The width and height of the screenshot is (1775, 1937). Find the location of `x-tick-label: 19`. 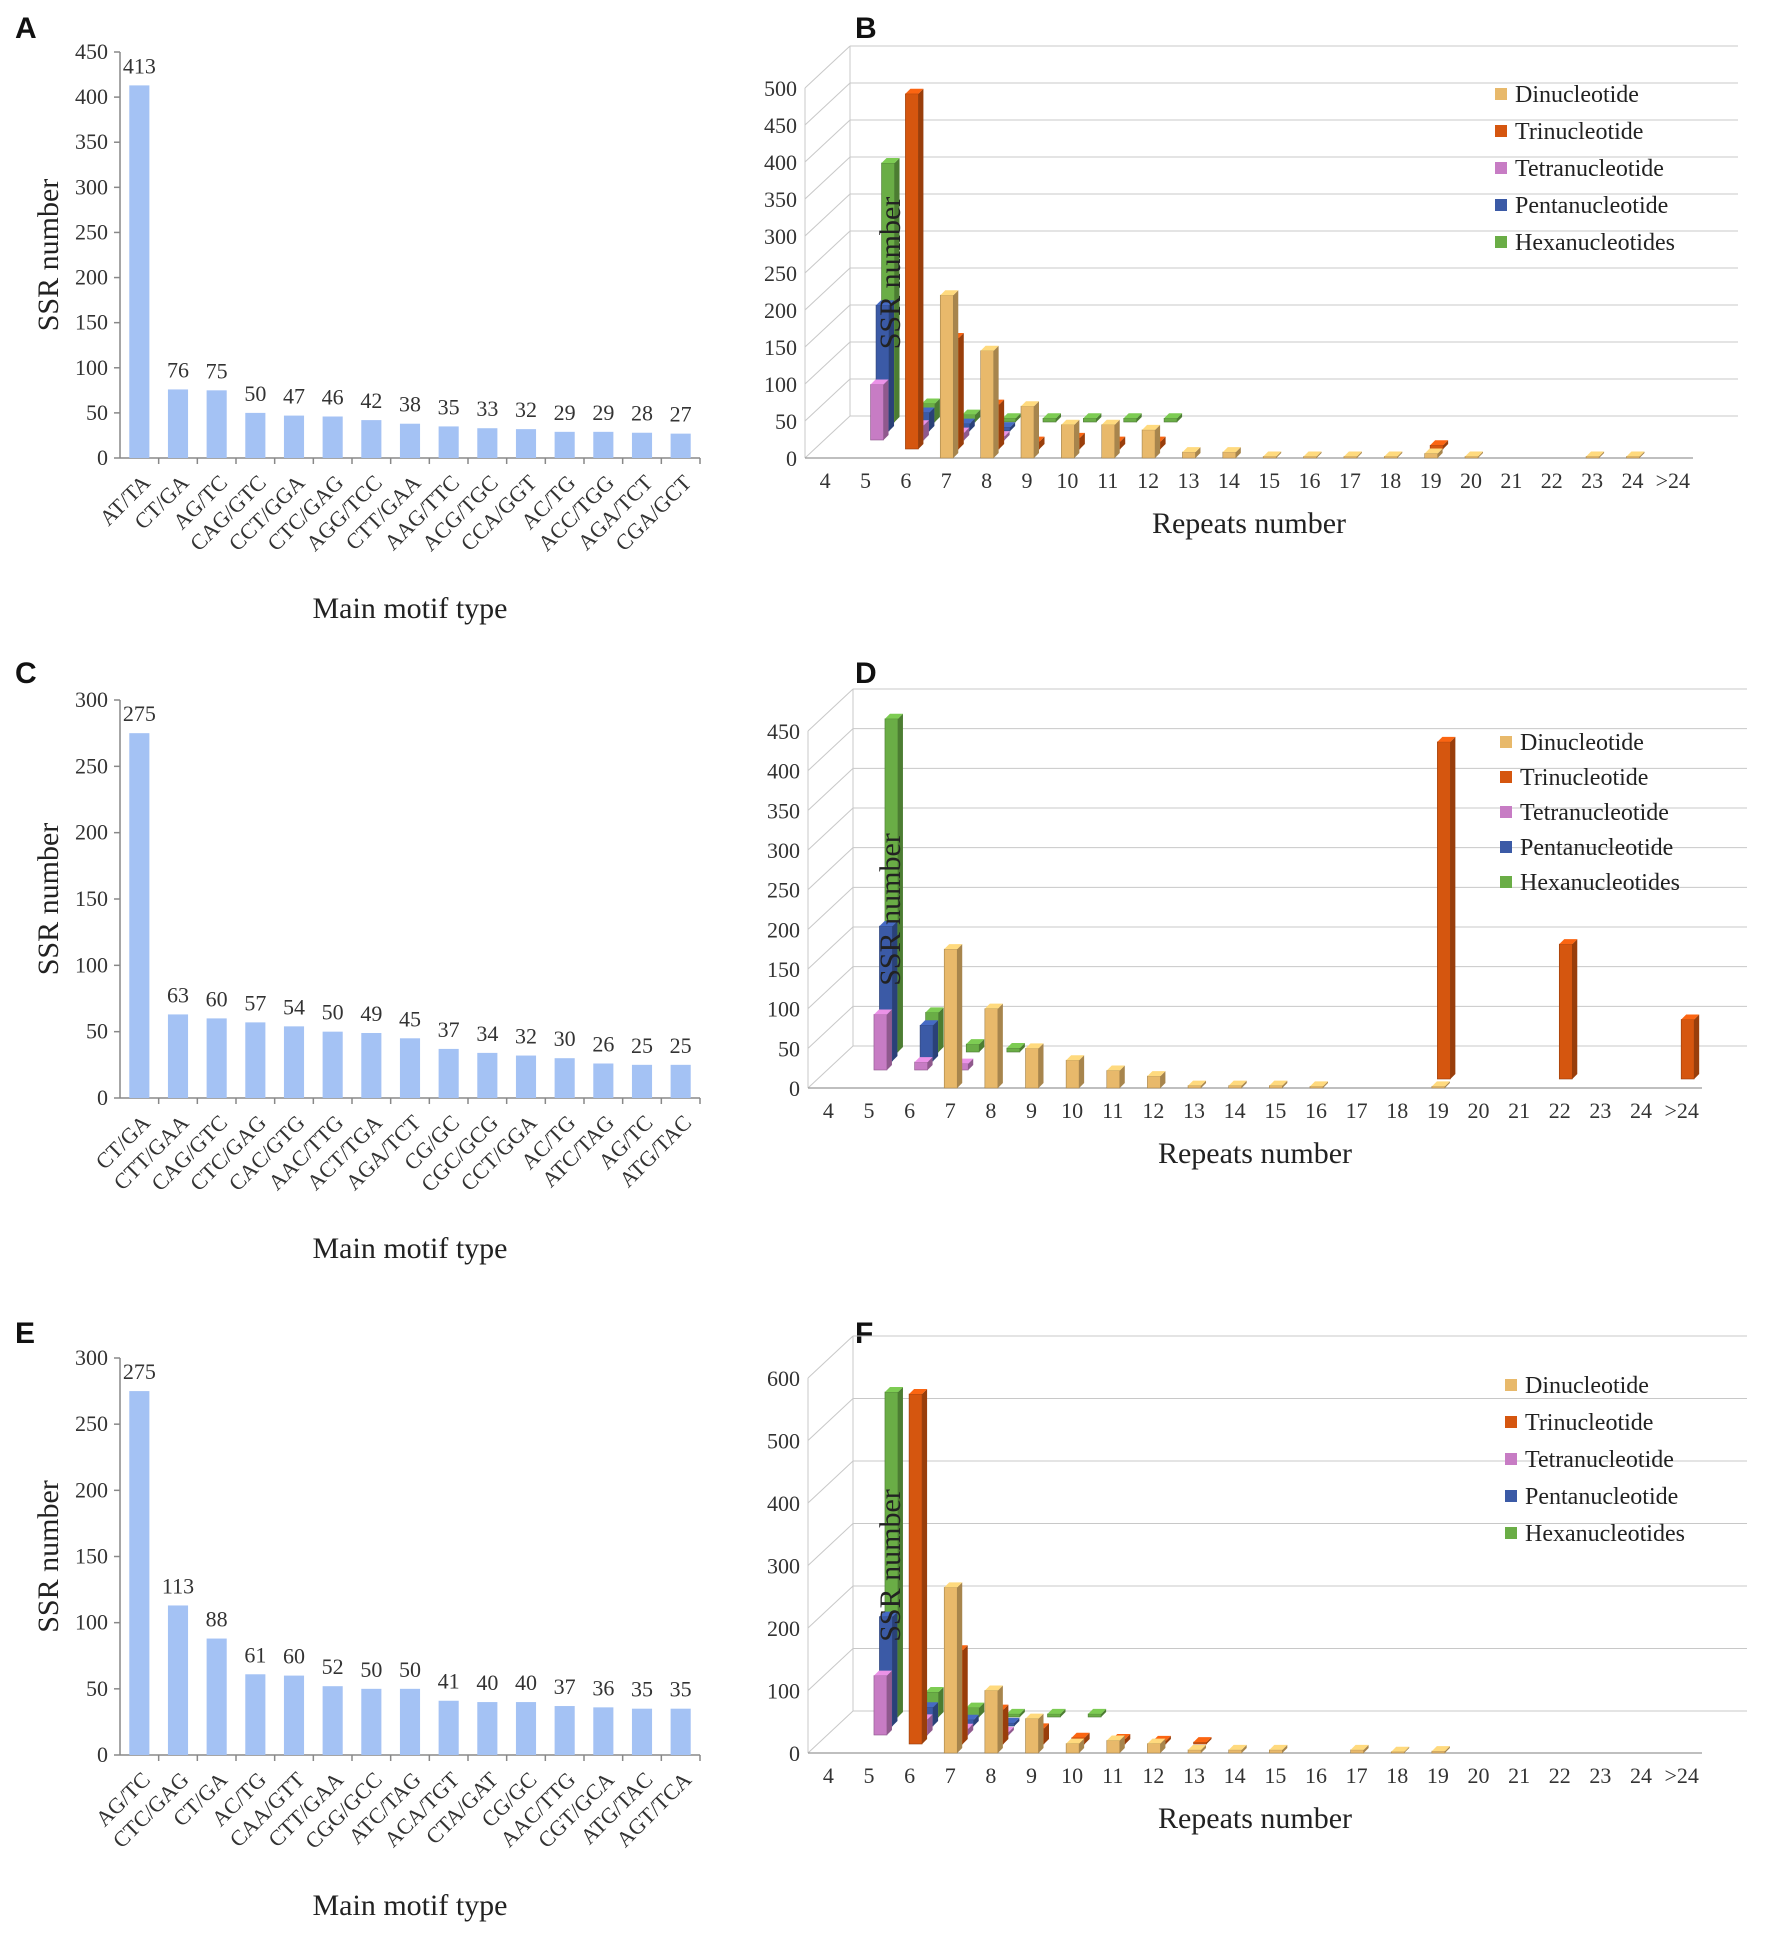

x-tick-label: 19 is located at coordinates (1438, 1110).